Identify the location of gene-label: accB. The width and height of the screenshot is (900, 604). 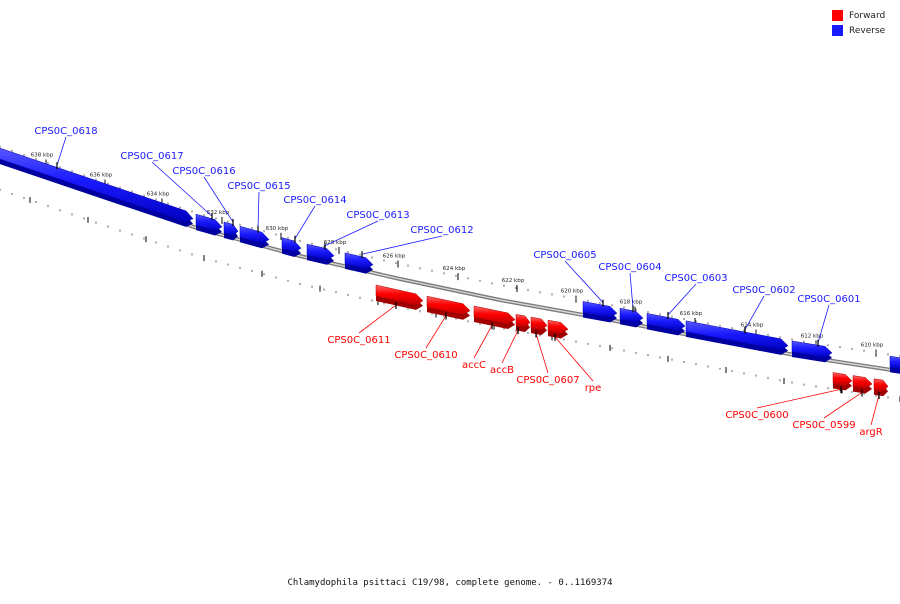
(502, 370).